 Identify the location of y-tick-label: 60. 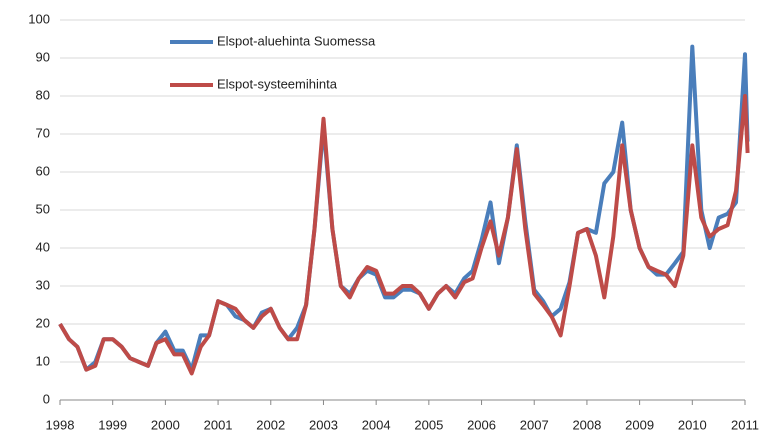
(43, 170).